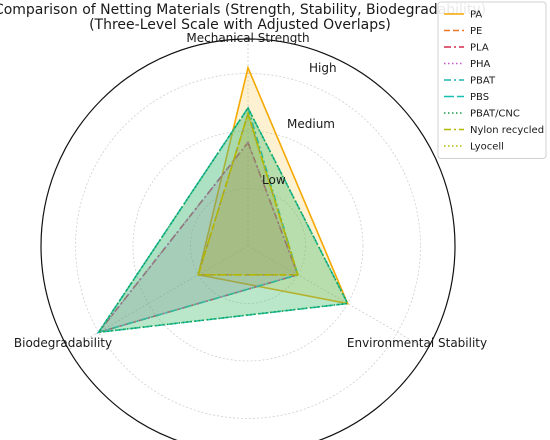  What do you see at coordinates (467, 64) in the screenshot?
I see `legend-item: PHA` at bounding box center [467, 64].